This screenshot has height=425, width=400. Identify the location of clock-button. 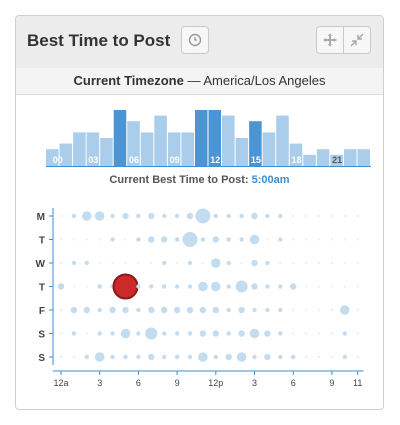
(195, 40).